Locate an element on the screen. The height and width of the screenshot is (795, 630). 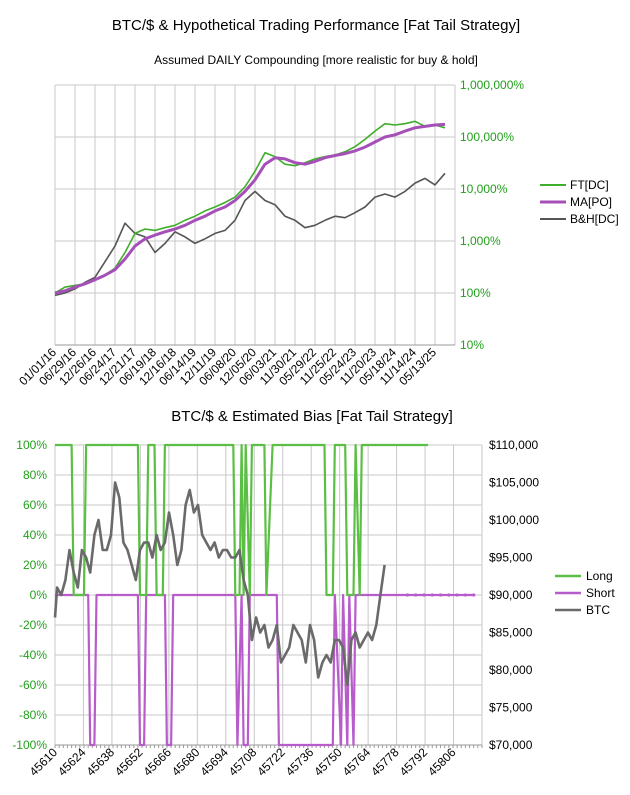
series-line-ft-dc- is located at coordinates (250, 207).